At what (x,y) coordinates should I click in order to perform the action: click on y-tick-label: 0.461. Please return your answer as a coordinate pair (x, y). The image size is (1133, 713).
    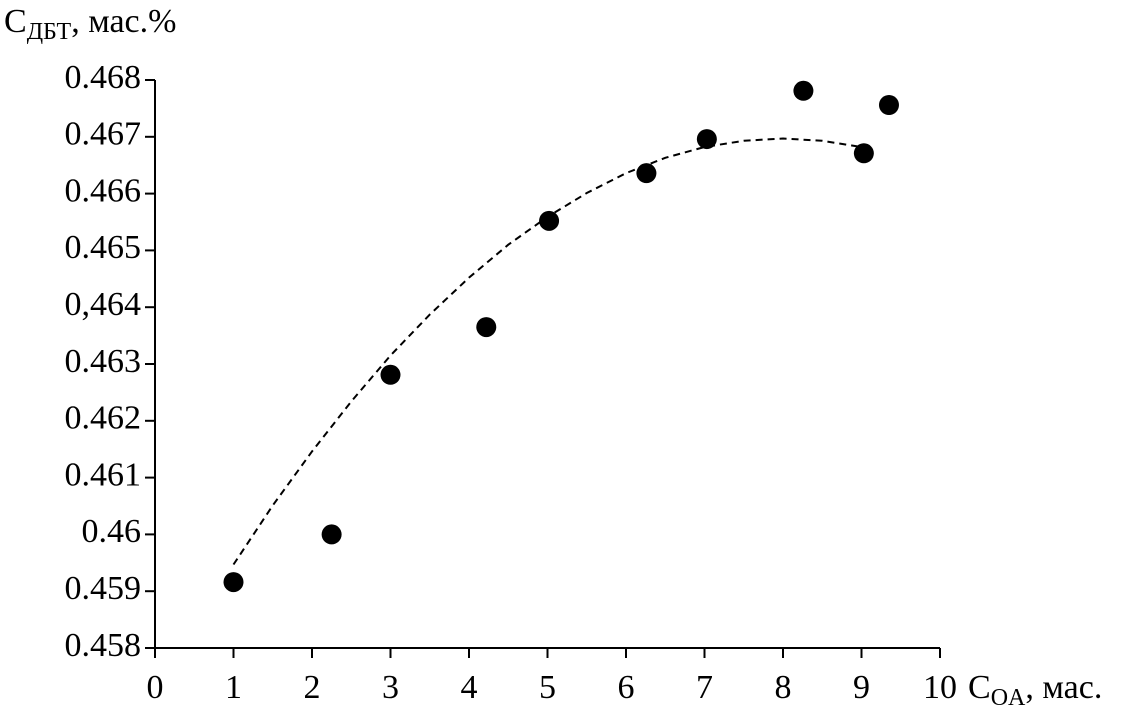
    Looking at the image, I should click on (103, 474).